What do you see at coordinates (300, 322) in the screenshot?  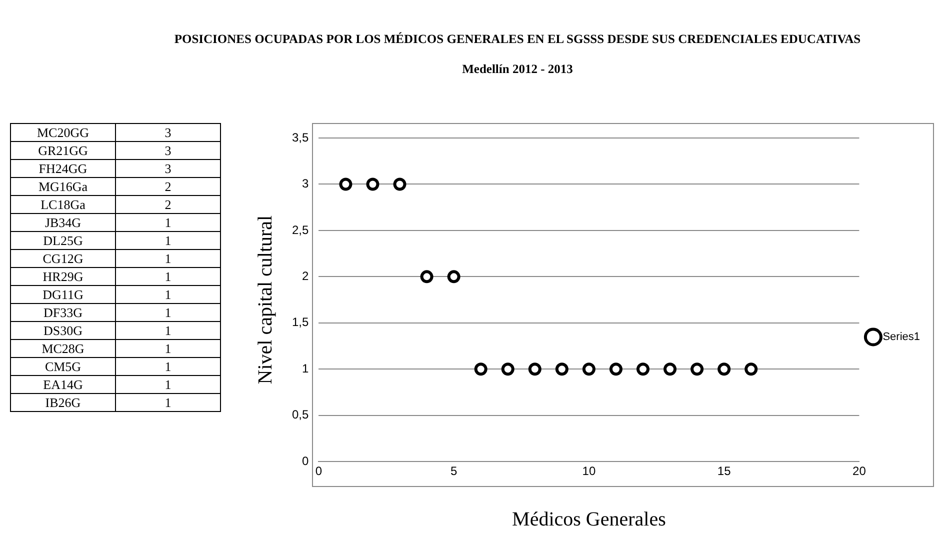 I see `y-tick-label: 1,5` at bounding box center [300, 322].